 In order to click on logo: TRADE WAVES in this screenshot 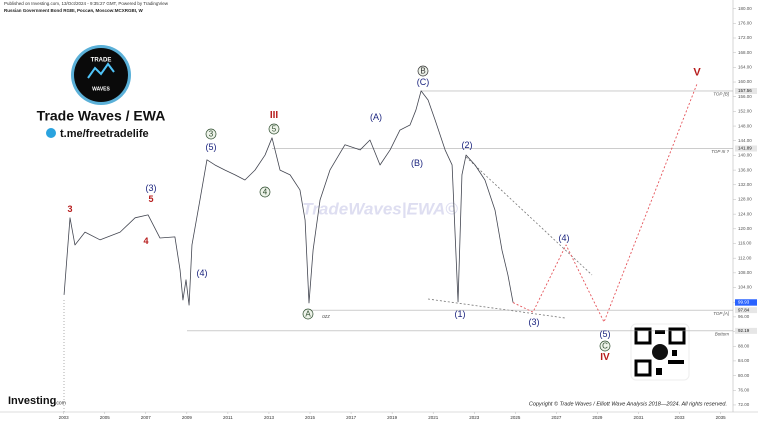, I will do `click(101, 75)`.